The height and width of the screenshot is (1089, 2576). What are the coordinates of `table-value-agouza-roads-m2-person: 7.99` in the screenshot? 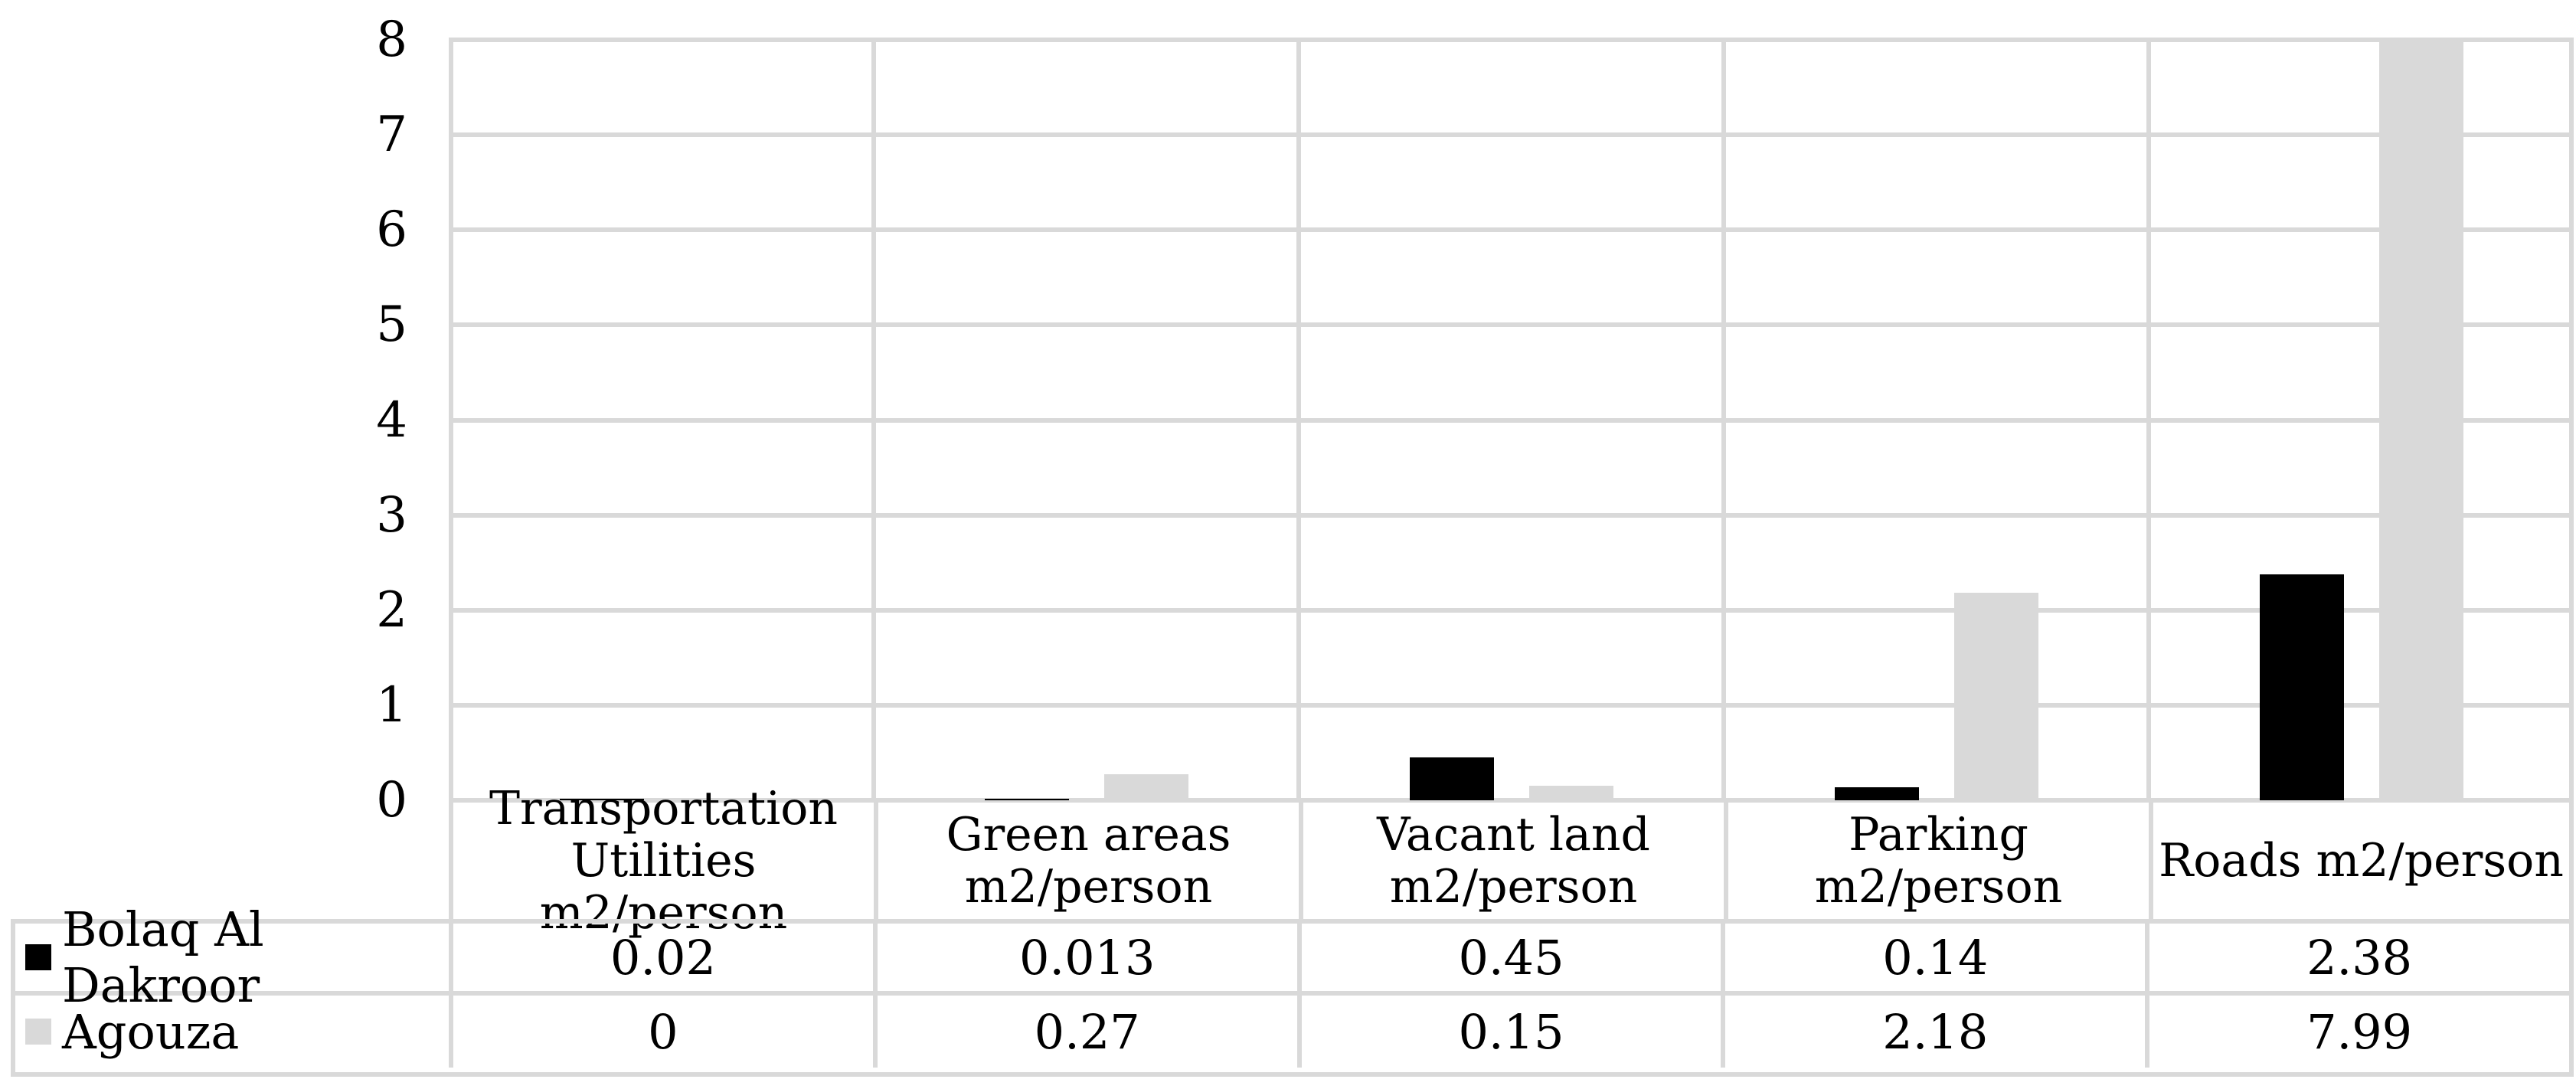 It's located at (2357, 1032).